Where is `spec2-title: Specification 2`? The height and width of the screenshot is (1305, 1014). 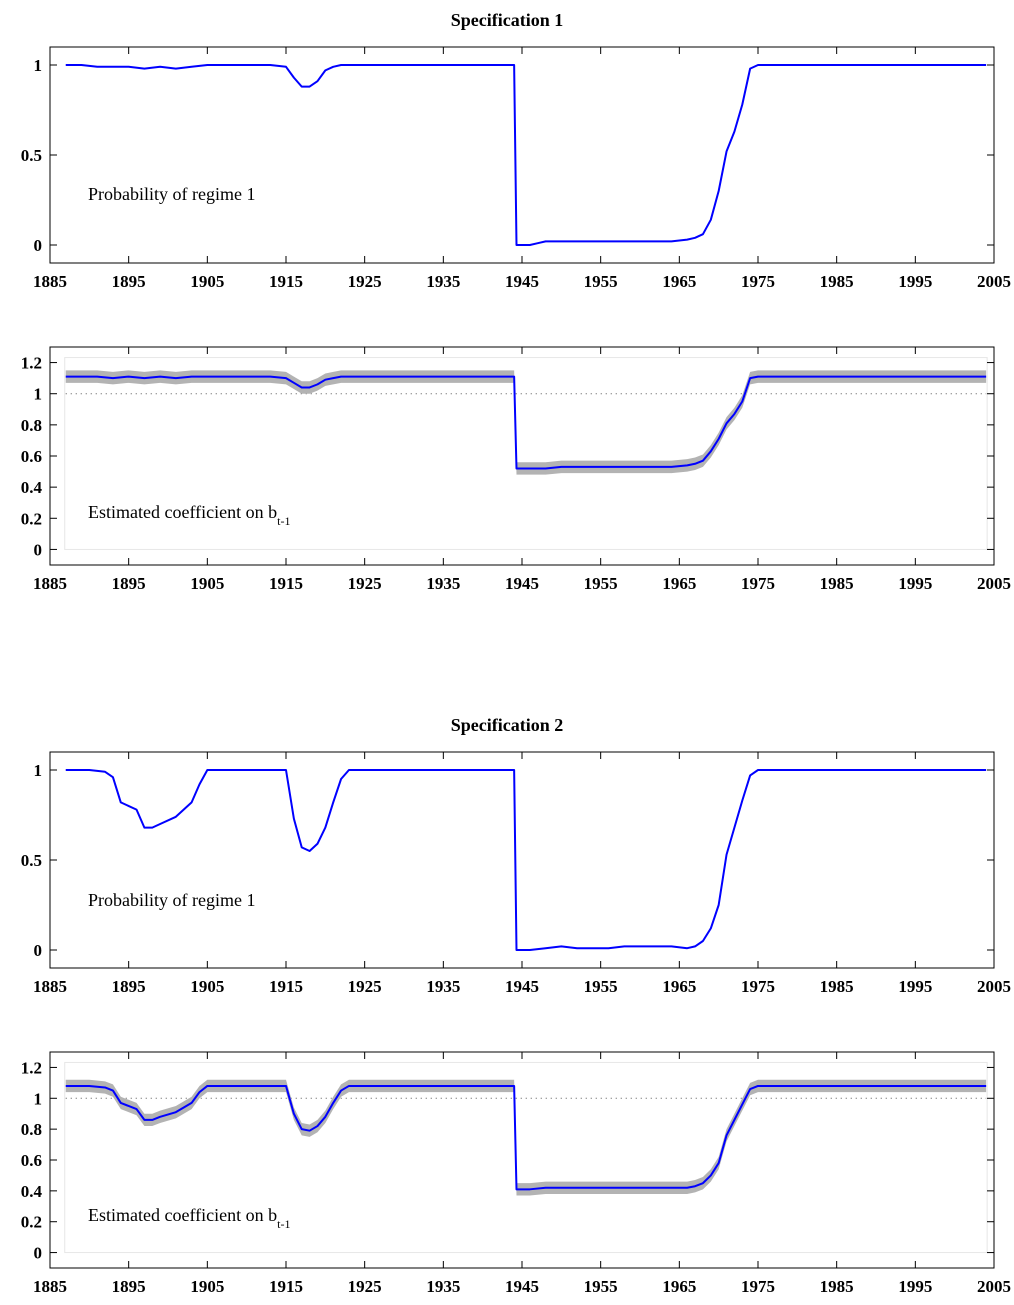 spec2-title: Specification 2 is located at coordinates (507, 725).